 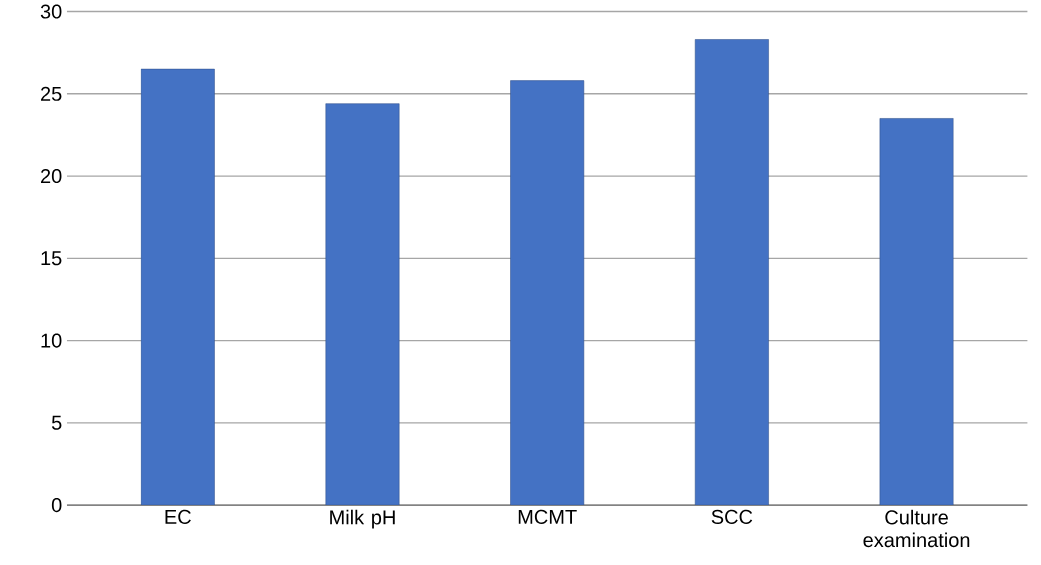 I want to click on x-tick-label: MCMT, so click(x=547, y=516).